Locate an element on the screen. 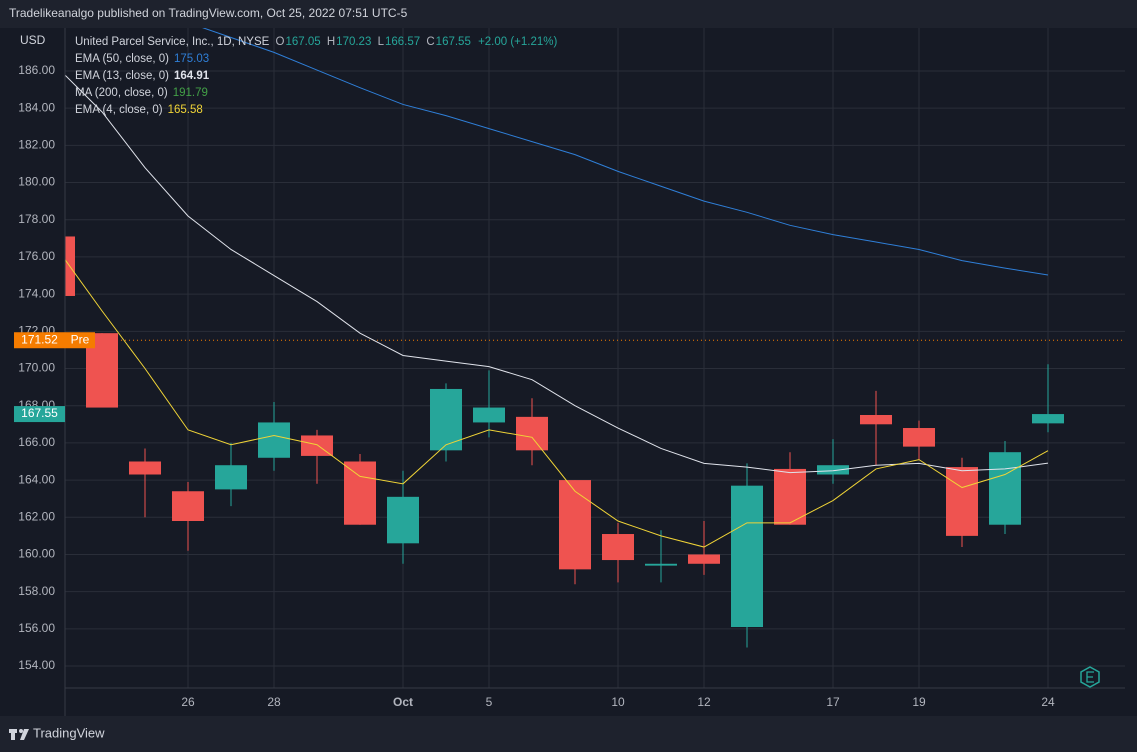 Image resolution: width=1137 pixels, height=752 pixels. y-tick-label: 158.00 is located at coordinates (36, 591).